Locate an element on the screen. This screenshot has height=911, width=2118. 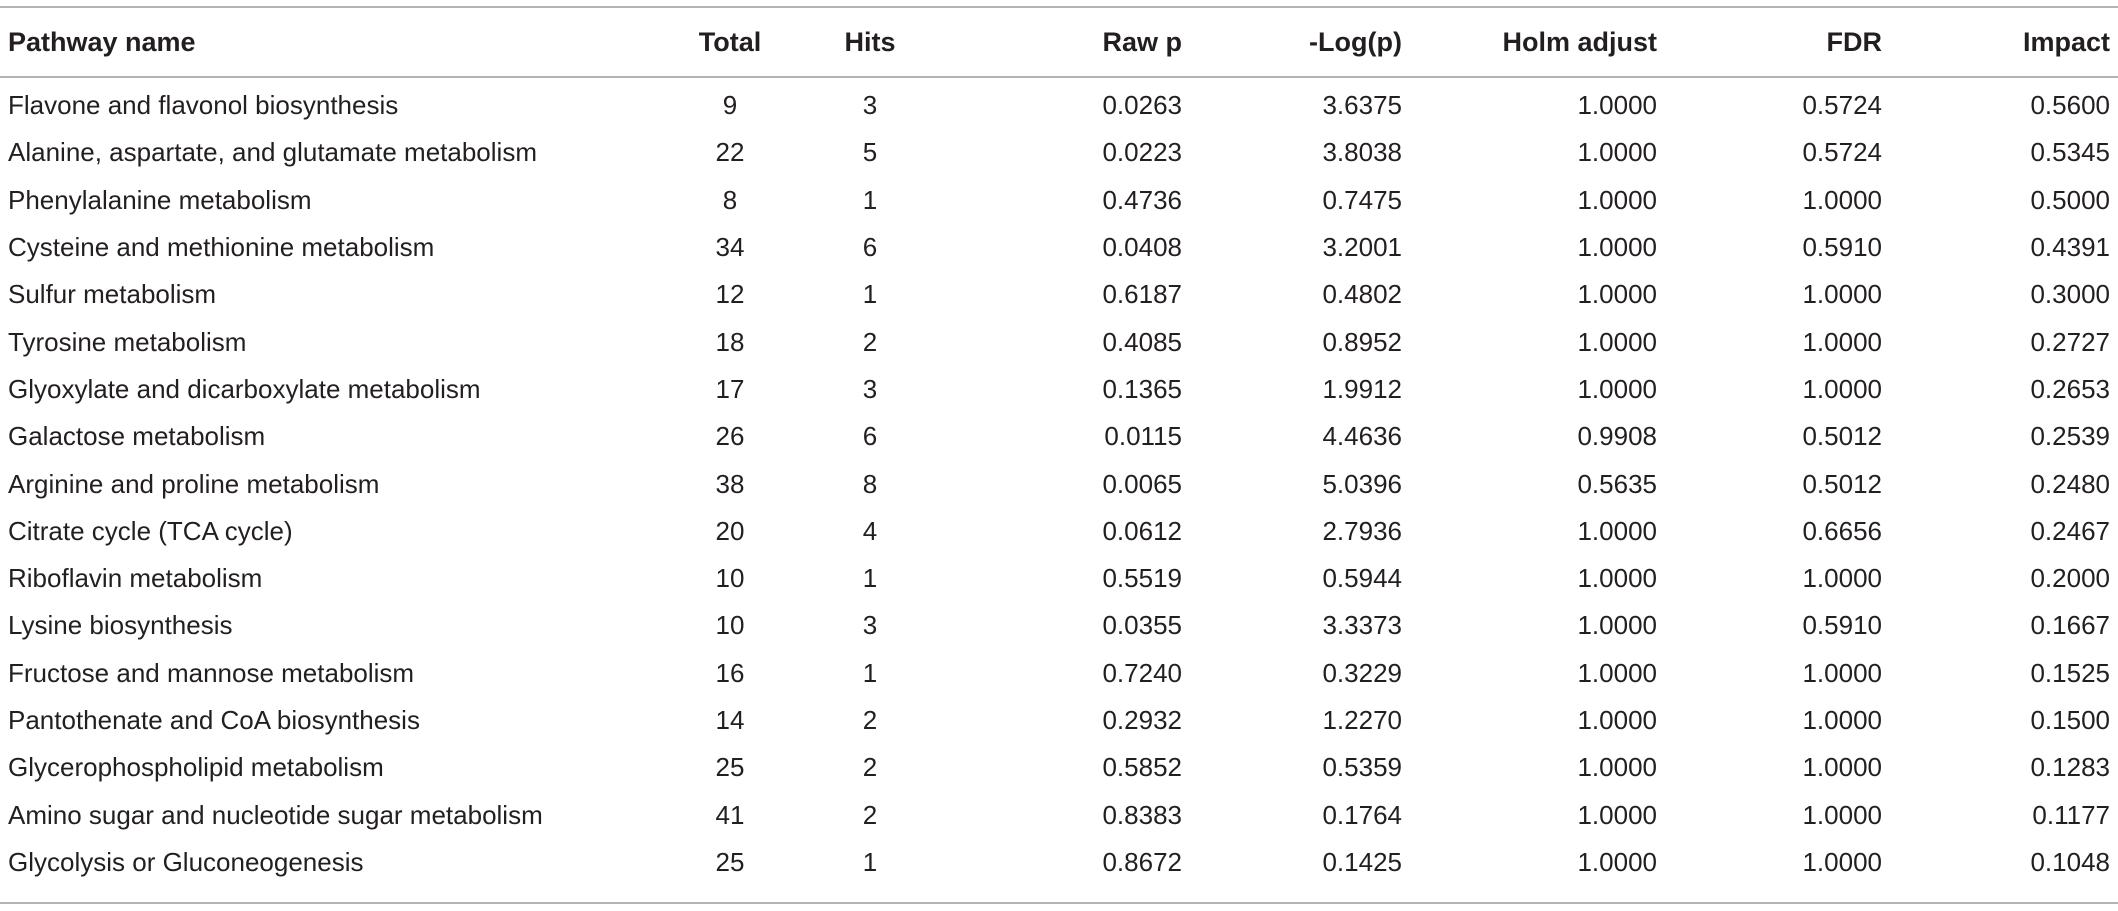
cell-pathway-name: Riboflavin metabolism is located at coordinates (135, 578).